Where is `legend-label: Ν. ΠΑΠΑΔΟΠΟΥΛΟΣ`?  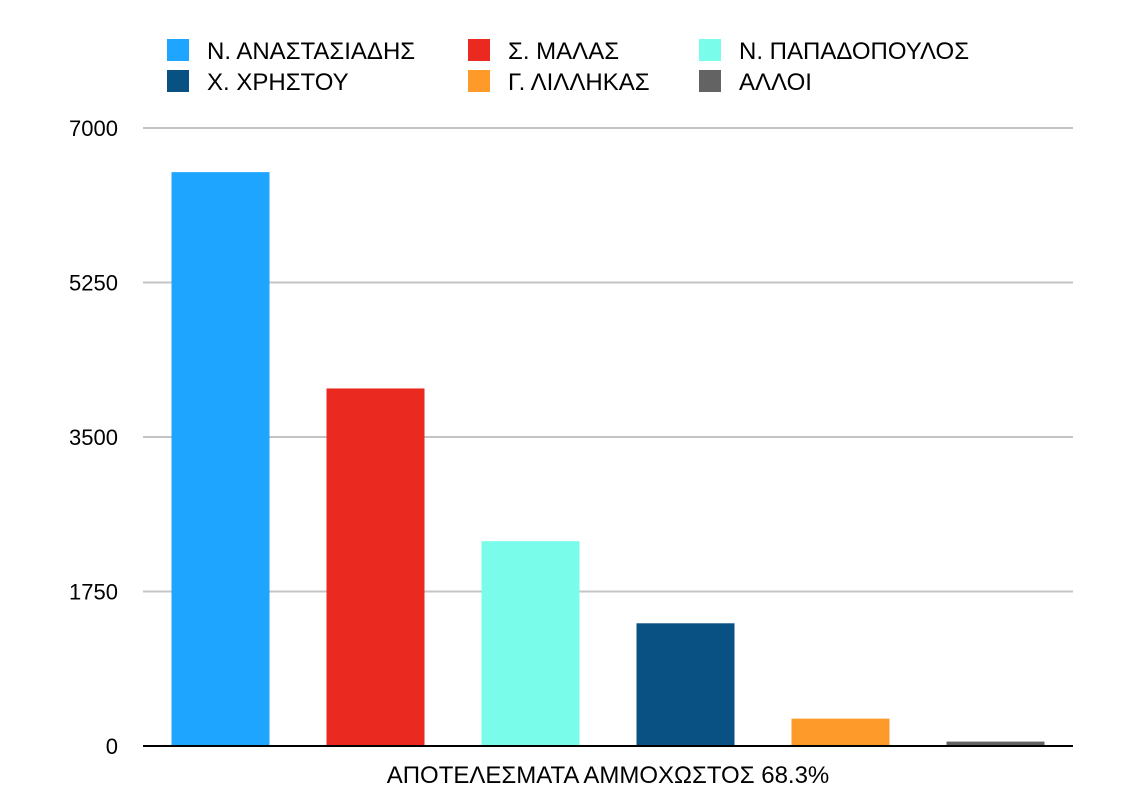
legend-label: Ν. ΠΑΠΑΔΟΠΟΥΛΟΣ is located at coordinates (854, 51).